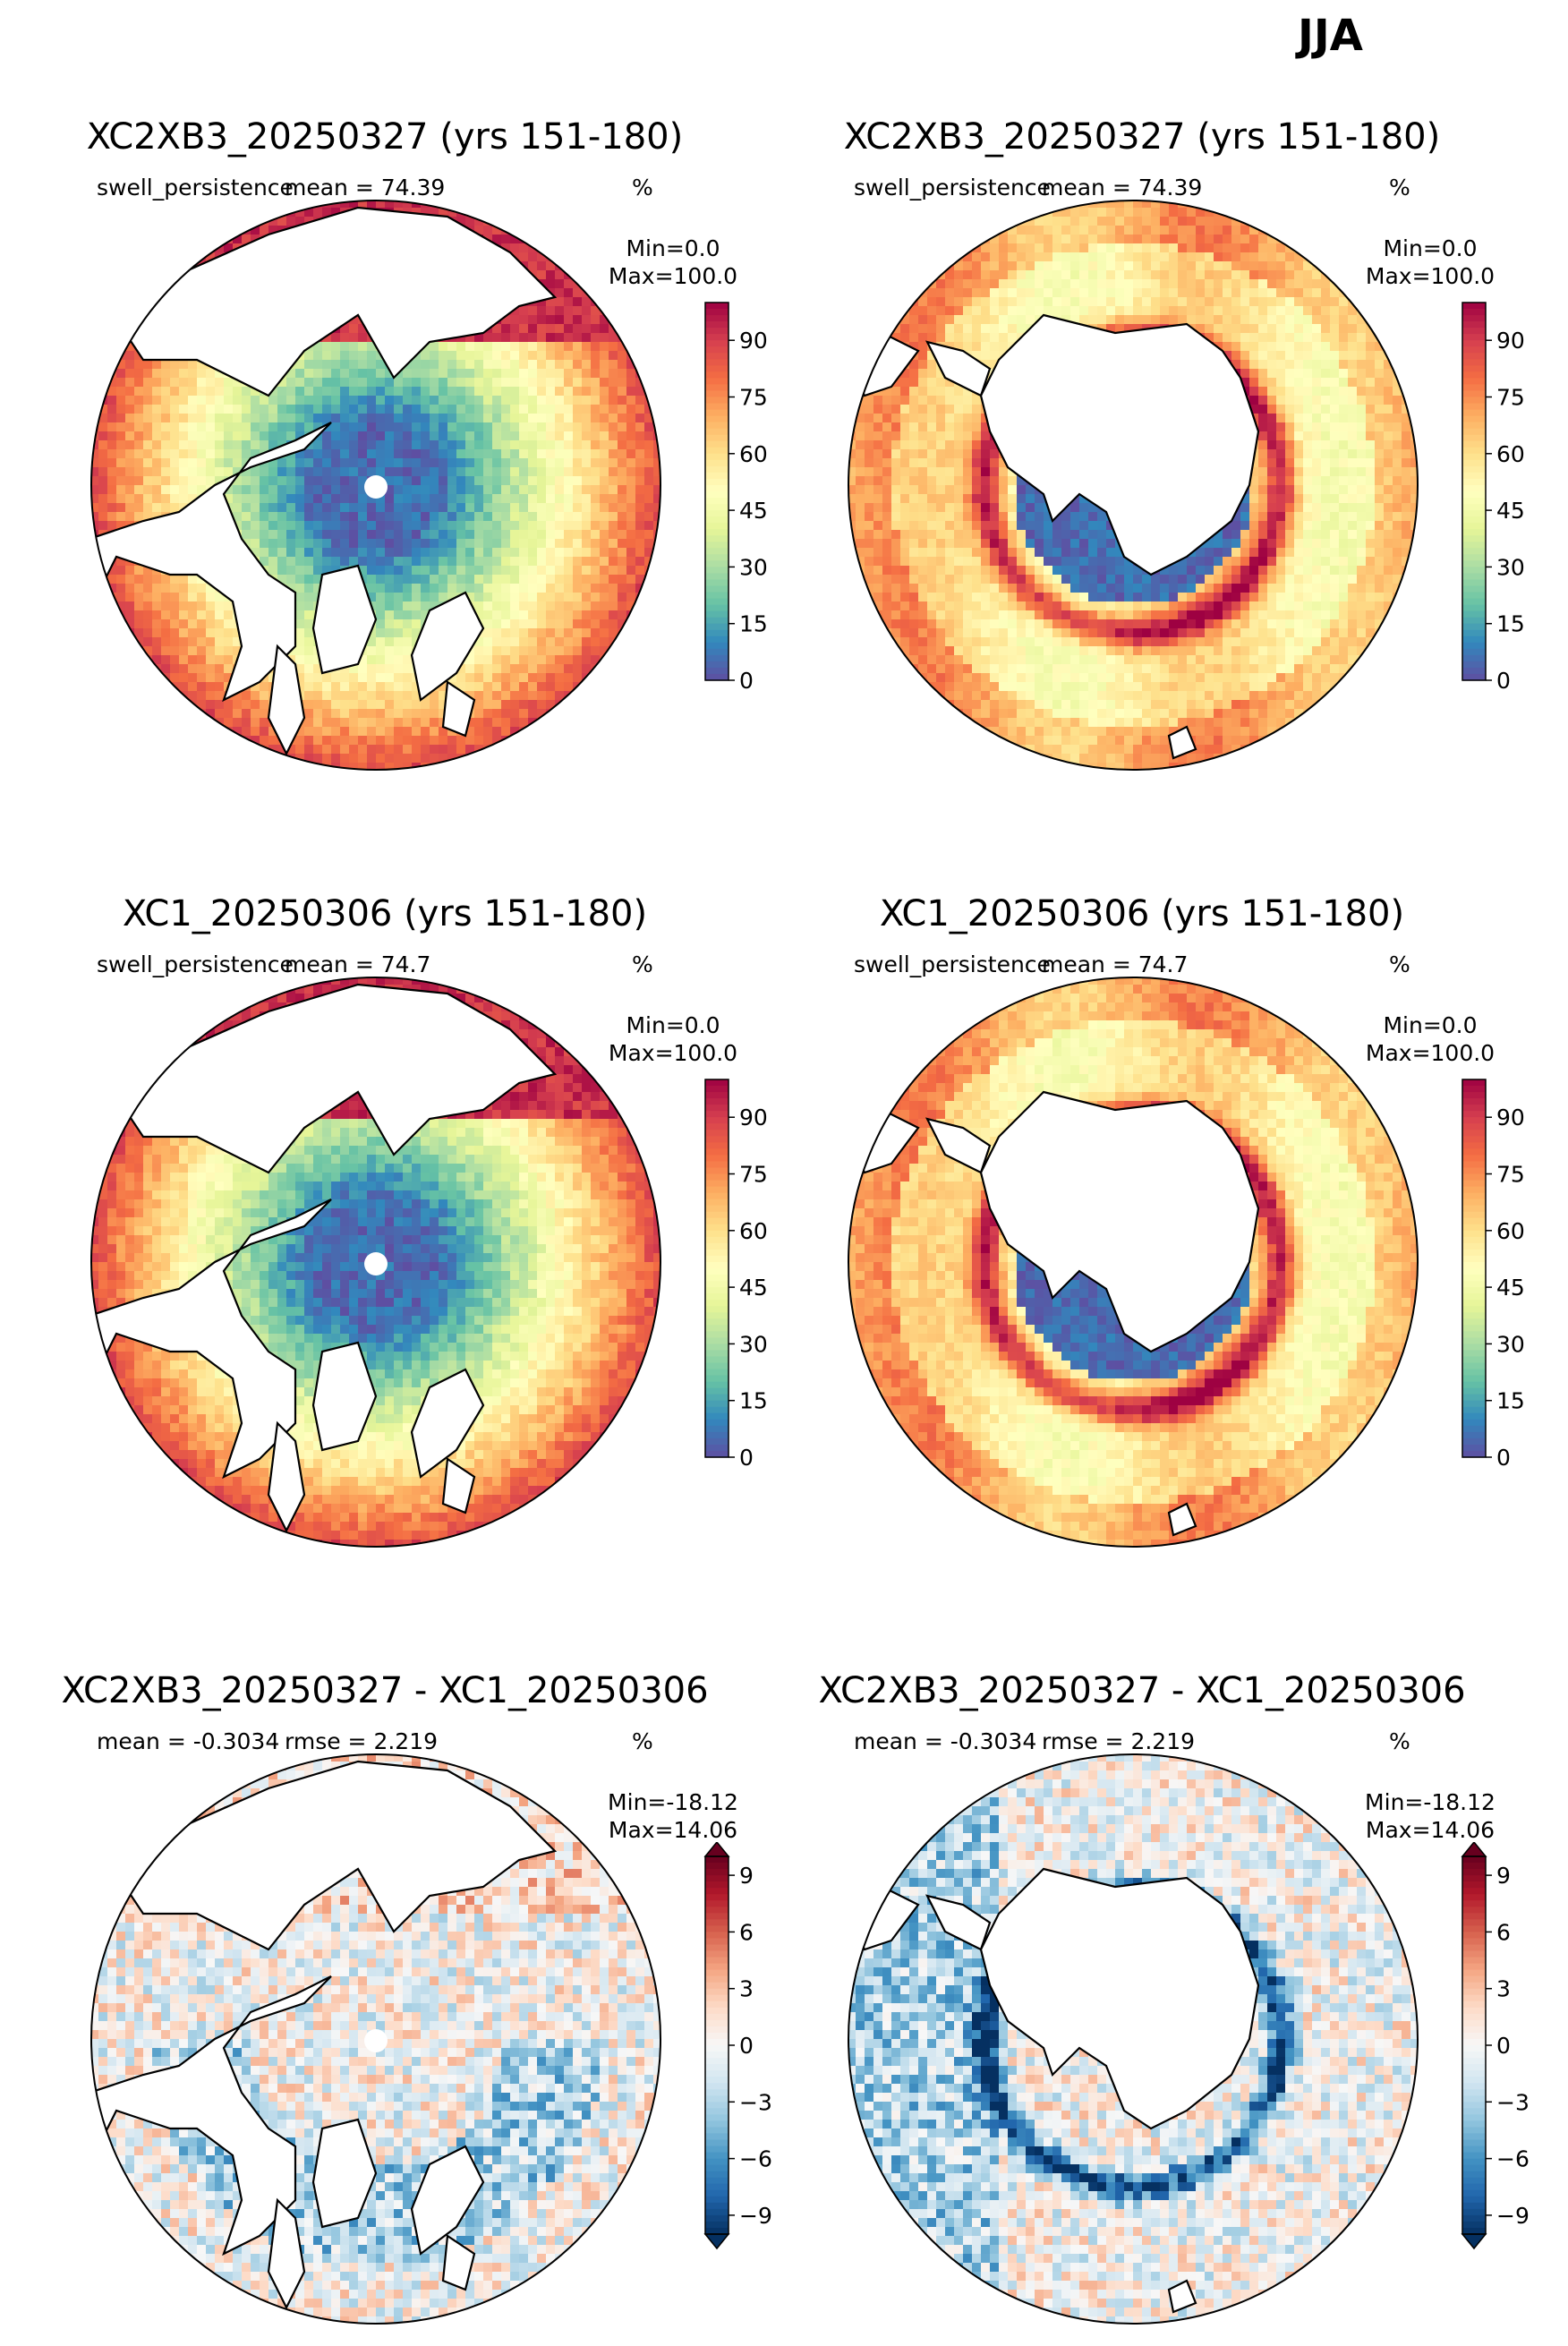 This screenshot has height=2346, width=1568. I want to click on colorbar-tick-label: 75, so click(753, 1175).